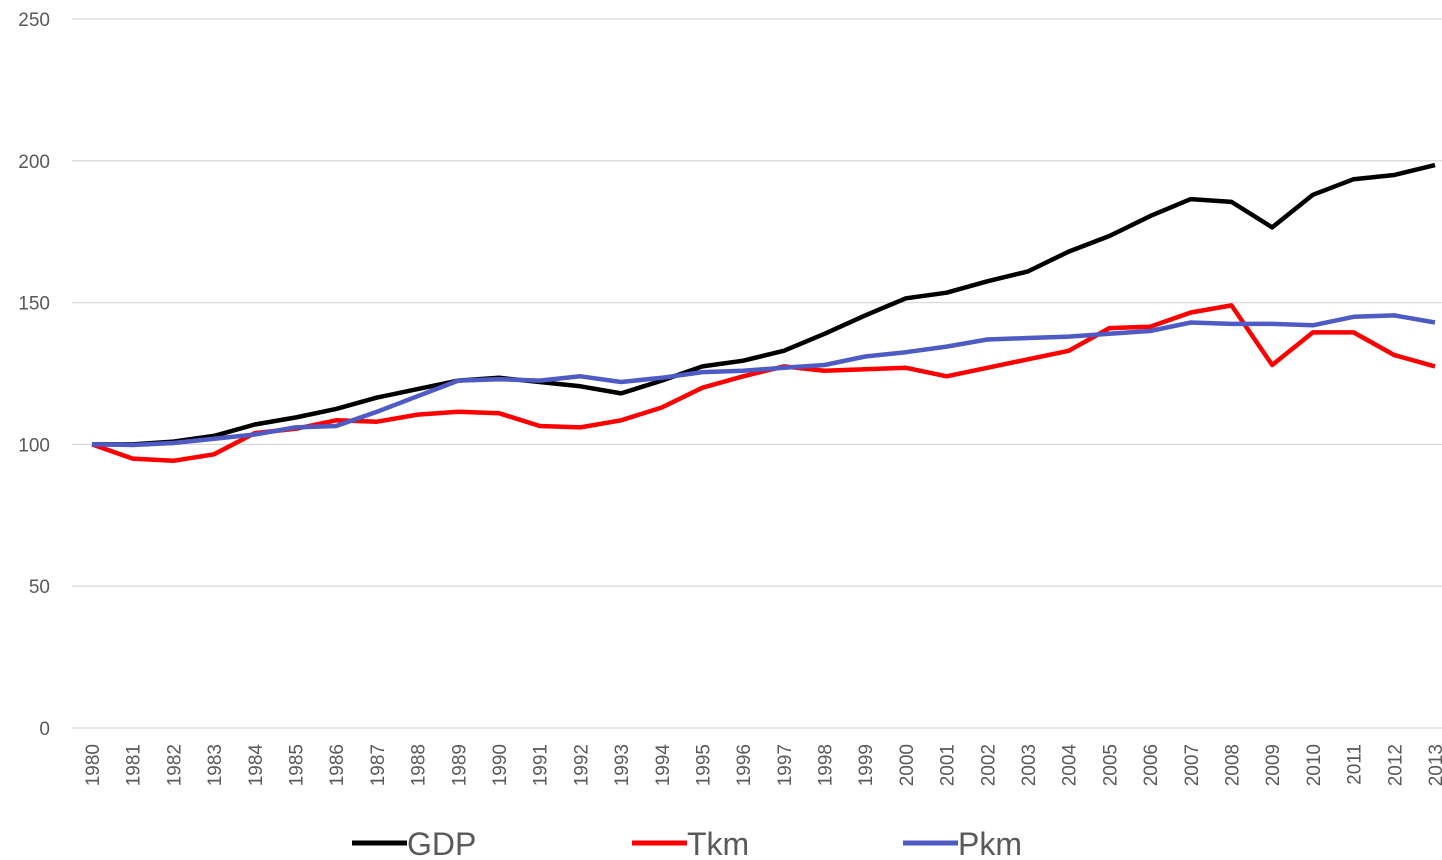 This screenshot has height=860, width=1442. What do you see at coordinates (34, 304) in the screenshot?
I see `y-tick-label: 150` at bounding box center [34, 304].